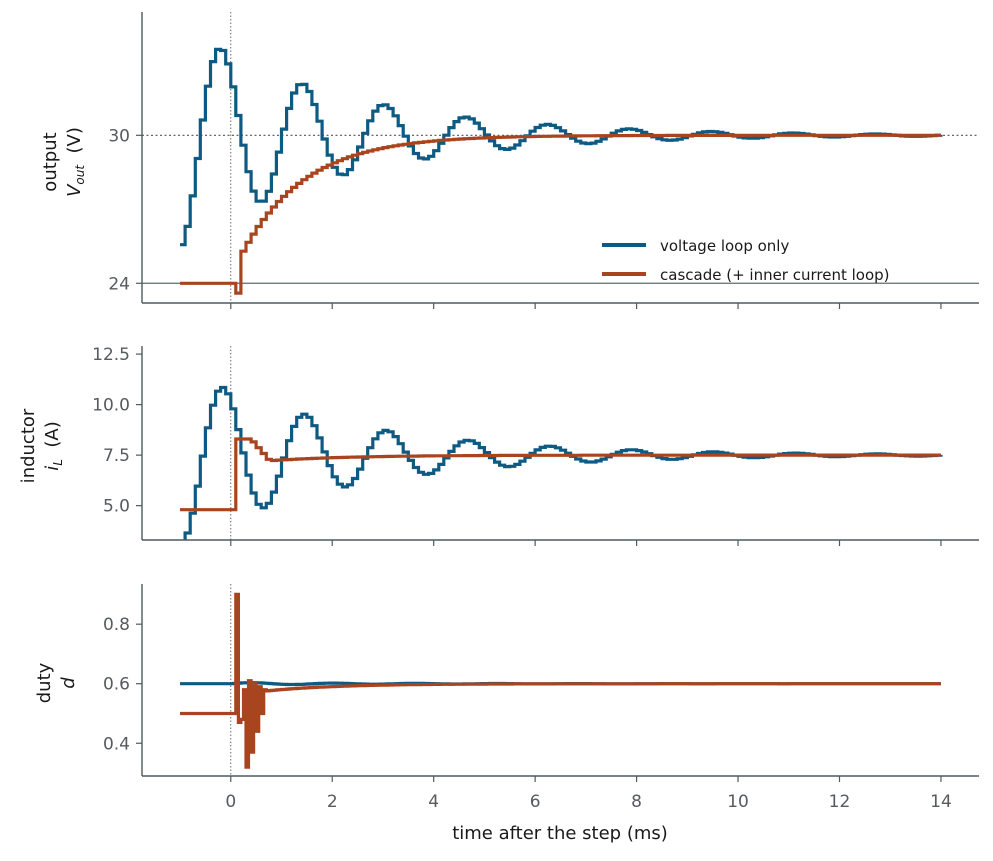 The image size is (993, 861). What do you see at coordinates (636, 802) in the screenshot?
I see `xtick-label-4: 8` at bounding box center [636, 802].